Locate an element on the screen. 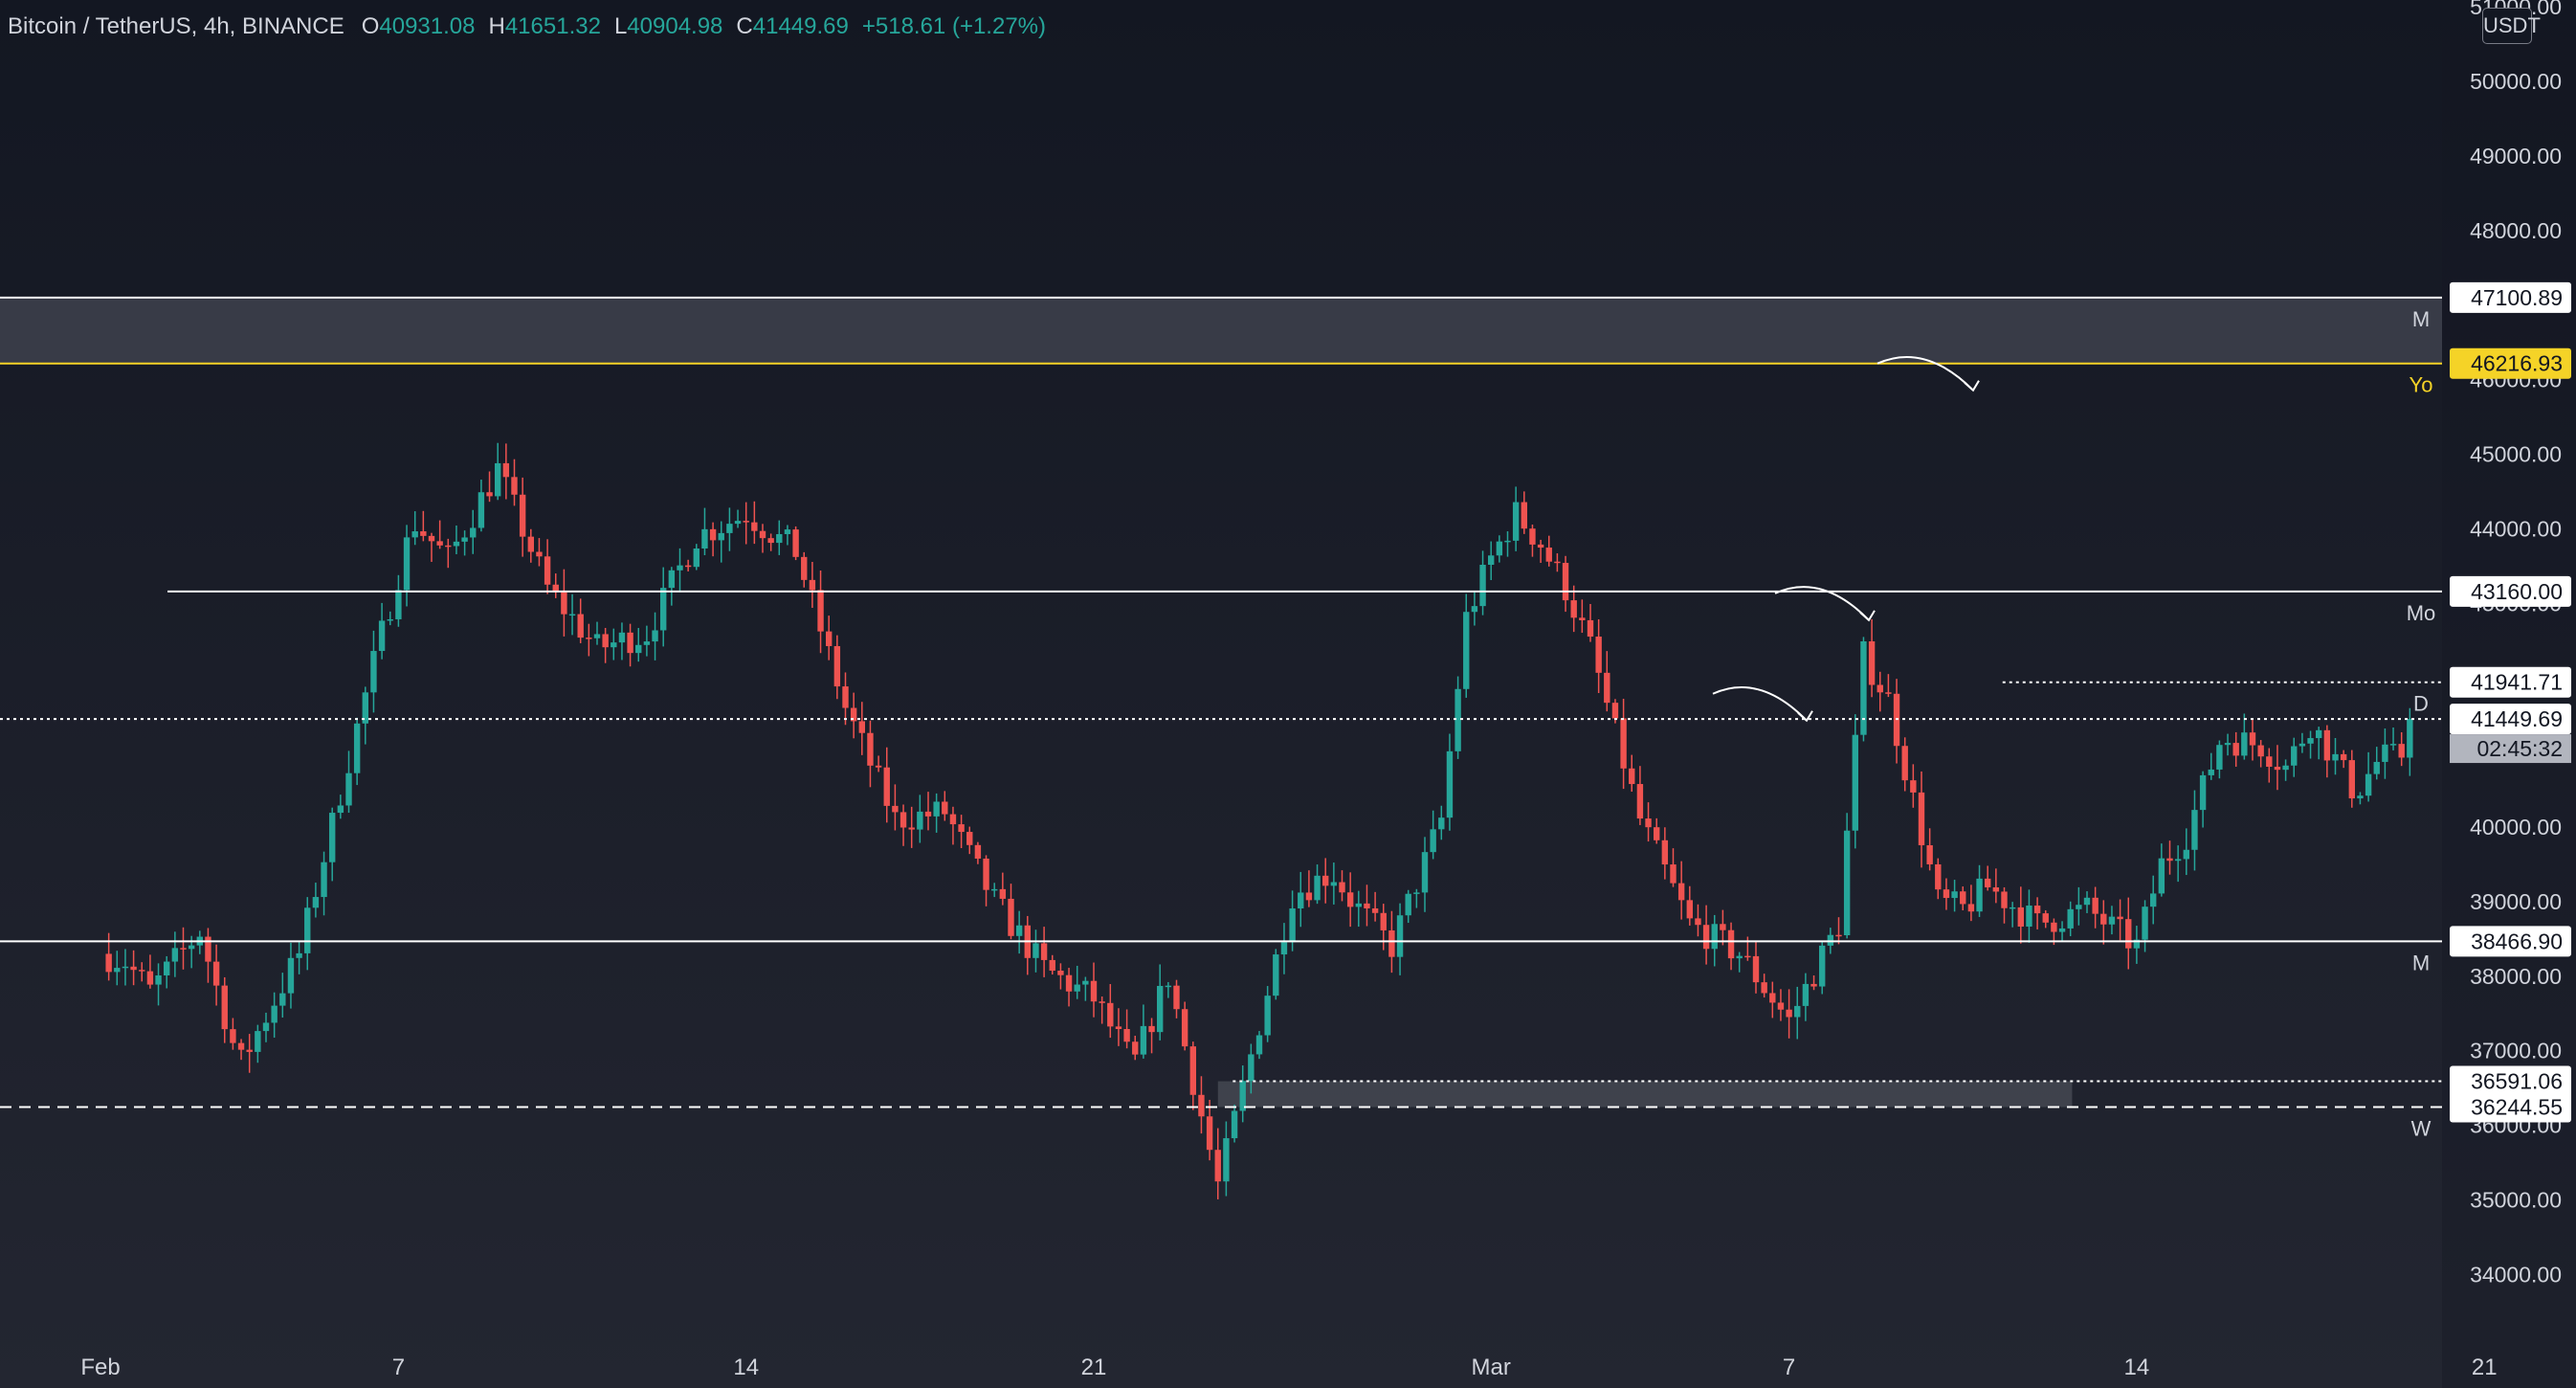 The width and height of the screenshot is (2576, 1388). price-tick-label: 48000.00 is located at coordinates (2516, 230).